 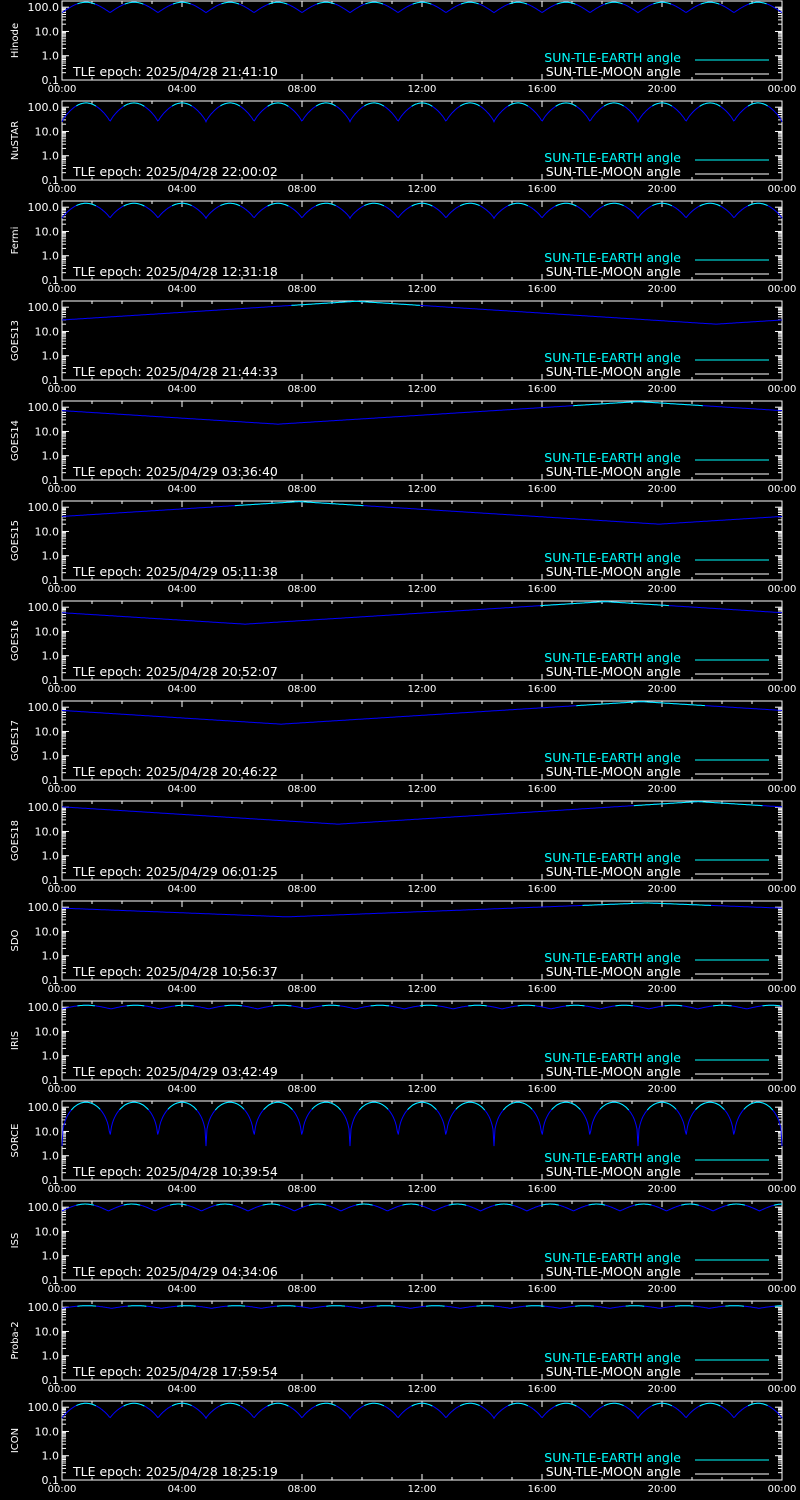 What do you see at coordinates (175, 571) in the screenshot?
I see `tle-epoch-annotation: TLE epoch: 2025/04/29 05:11:38` at bounding box center [175, 571].